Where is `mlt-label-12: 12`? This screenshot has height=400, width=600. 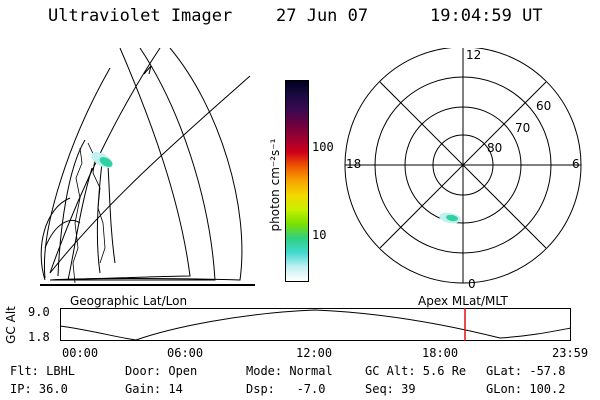
mlt-label-12: 12 is located at coordinates (473, 55).